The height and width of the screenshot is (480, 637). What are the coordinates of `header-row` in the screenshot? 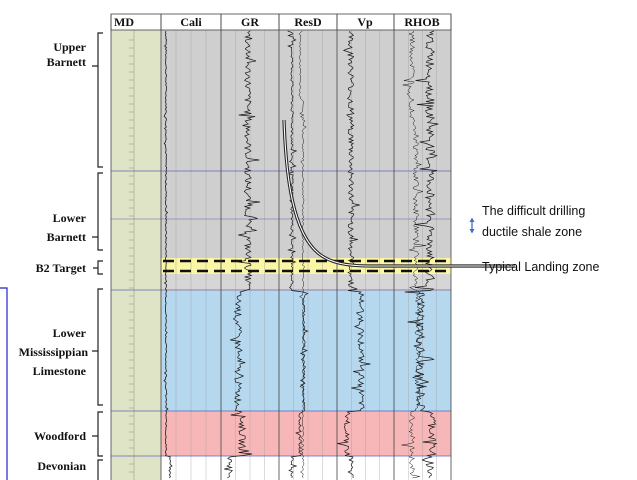 It's located at (281, 22).